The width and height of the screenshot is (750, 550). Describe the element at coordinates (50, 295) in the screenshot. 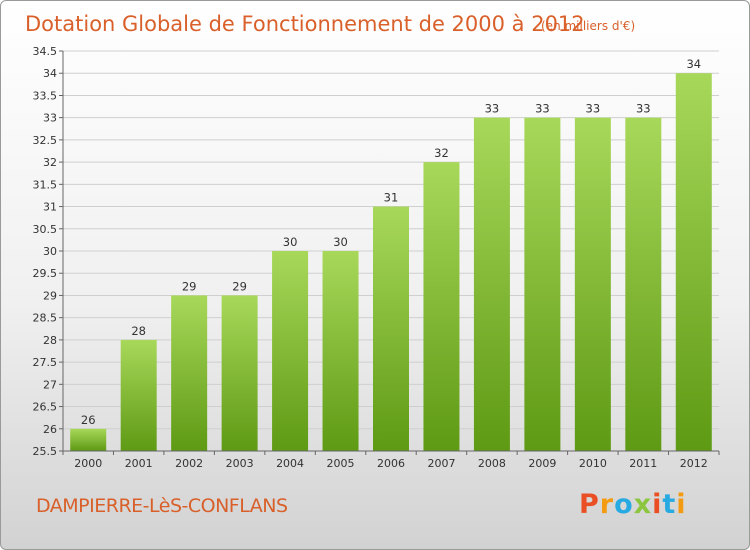

I see `y-tick-label: 29` at that location.